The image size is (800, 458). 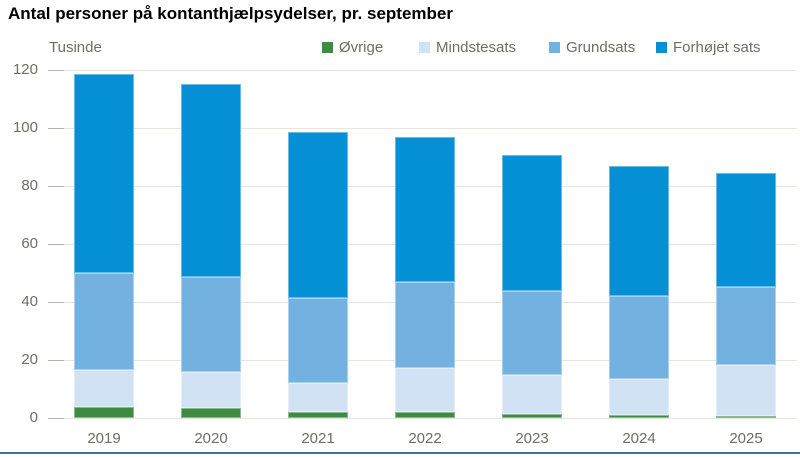 What do you see at coordinates (532, 438) in the screenshot?
I see `x-axis-label-2023: 2023` at bounding box center [532, 438].